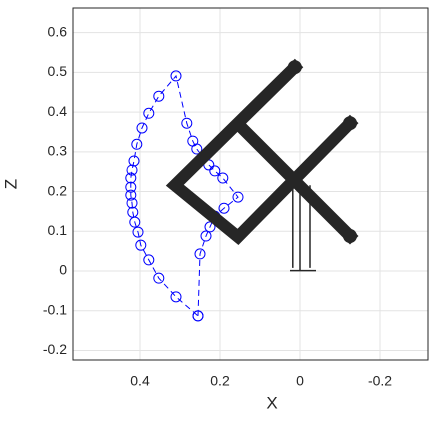  What do you see at coordinates (10, 184) in the screenshot?
I see `y-axis-label: Z` at bounding box center [10, 184].